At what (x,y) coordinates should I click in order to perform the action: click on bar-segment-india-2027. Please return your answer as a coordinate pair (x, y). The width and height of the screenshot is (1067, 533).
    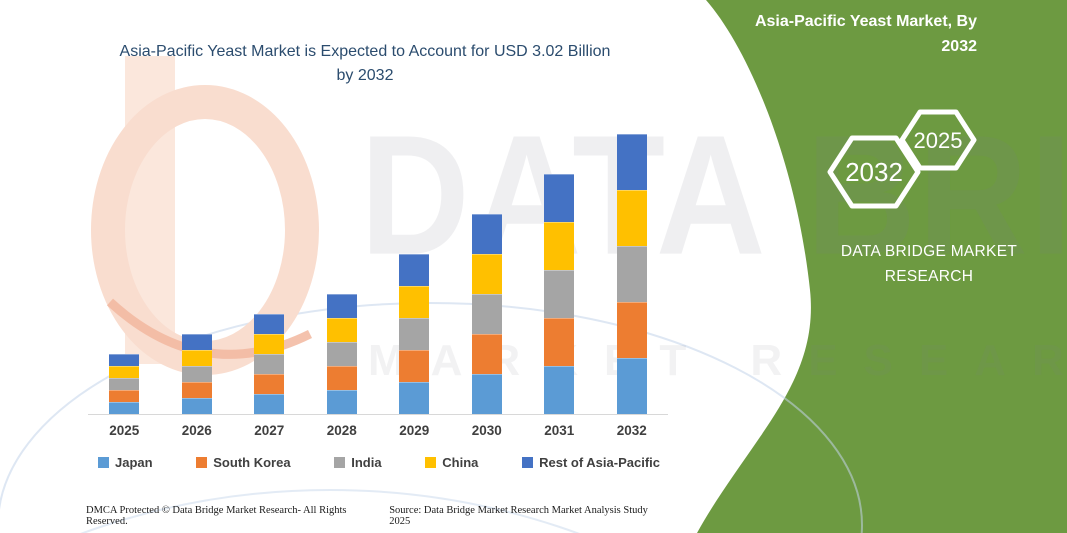
    Looking at the image, I should click on (269, 364).